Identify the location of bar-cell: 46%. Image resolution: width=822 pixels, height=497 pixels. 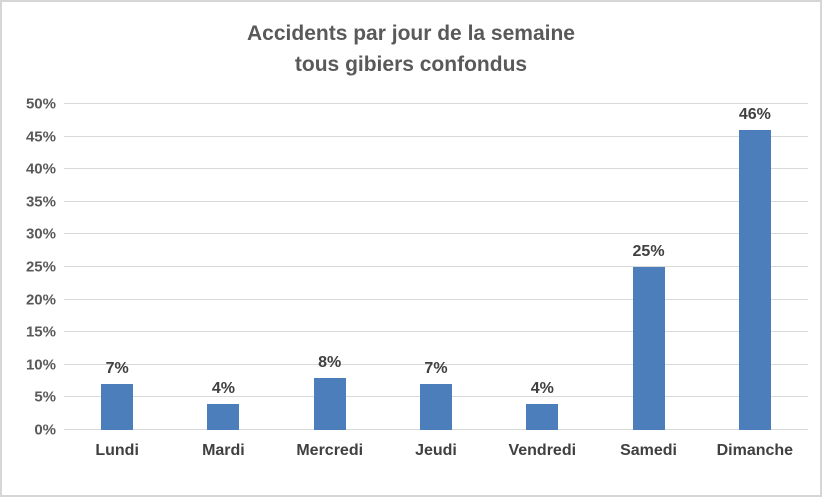
(755, 267).